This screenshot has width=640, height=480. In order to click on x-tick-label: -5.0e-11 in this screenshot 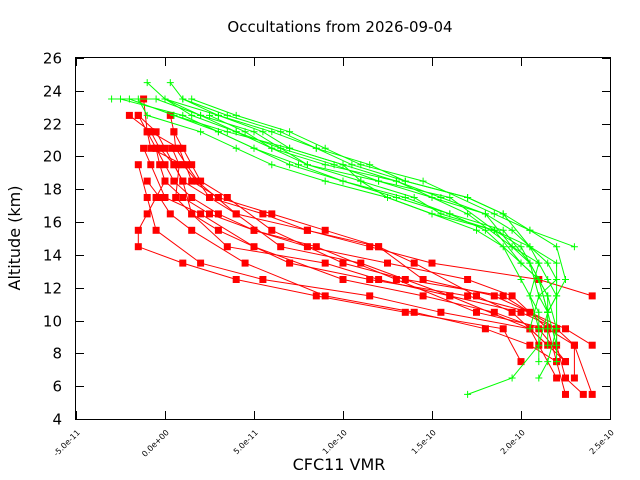, I will do `click(67, 443)`.